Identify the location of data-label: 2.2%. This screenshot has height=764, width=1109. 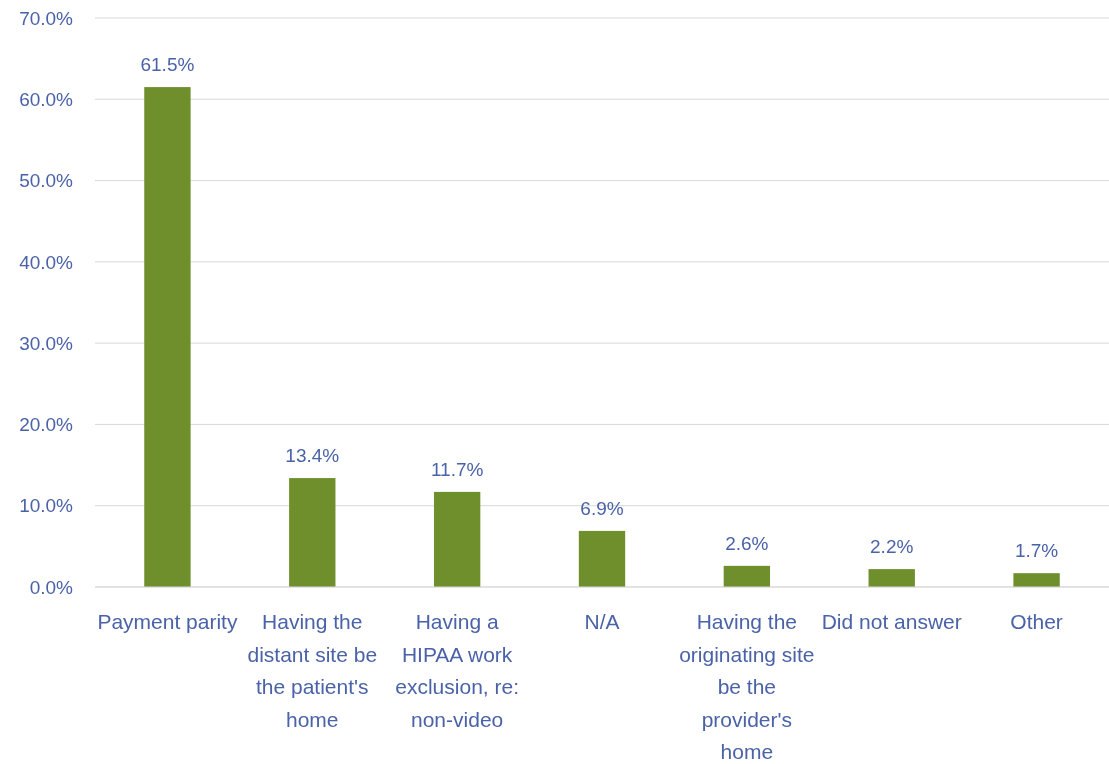
(892, 547).